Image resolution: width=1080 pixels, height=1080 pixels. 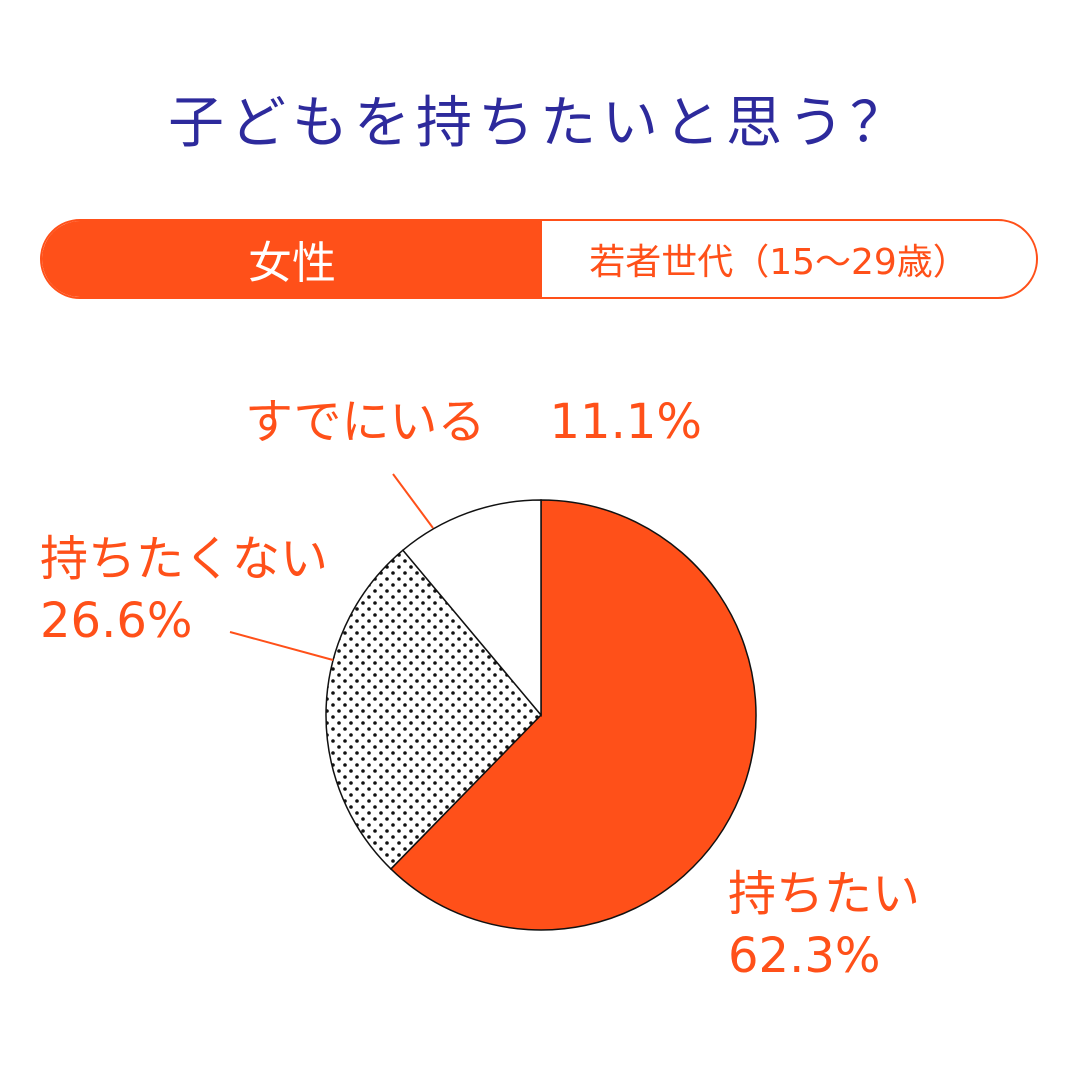 I want to click on label-already-text: すでにいる, so click(x=365, y=422).